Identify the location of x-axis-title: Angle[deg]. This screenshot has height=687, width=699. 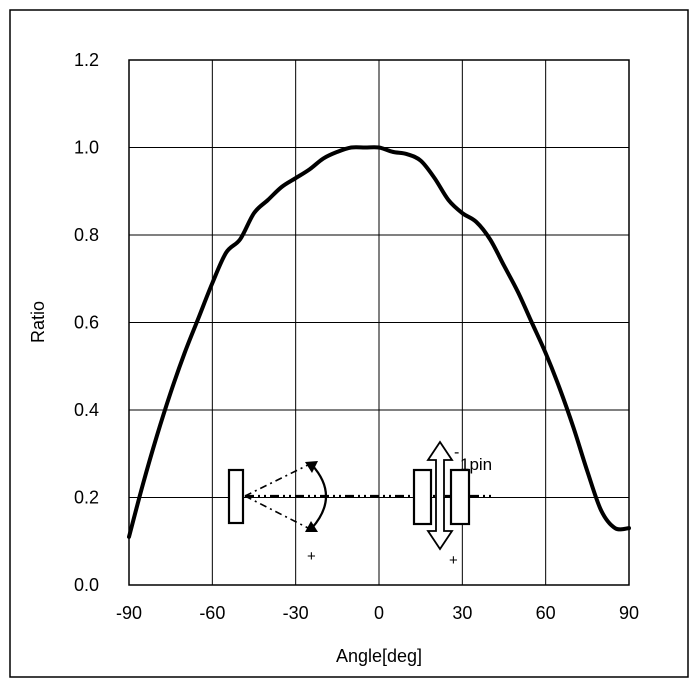
(379, 656).